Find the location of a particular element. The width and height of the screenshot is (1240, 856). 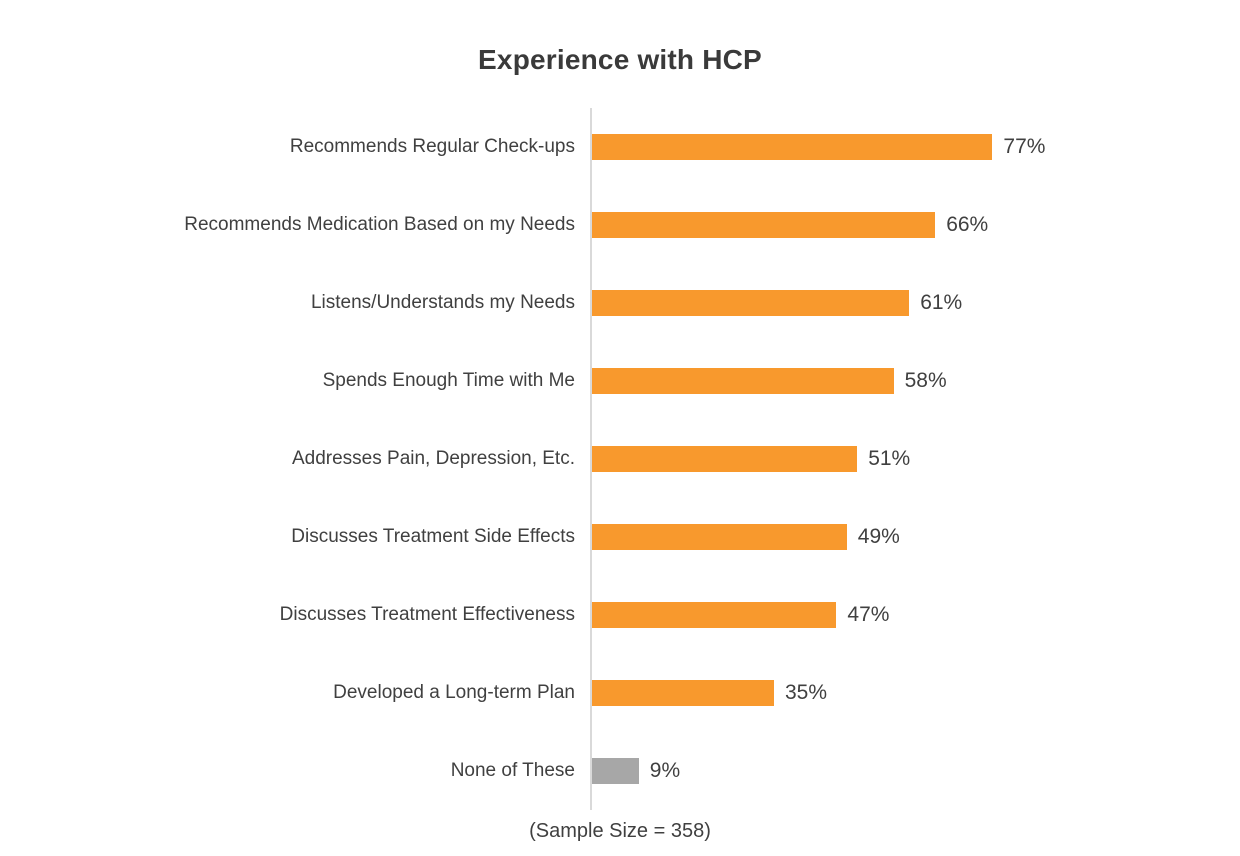

bar-track: 77% is located at coordinates (915, 147).